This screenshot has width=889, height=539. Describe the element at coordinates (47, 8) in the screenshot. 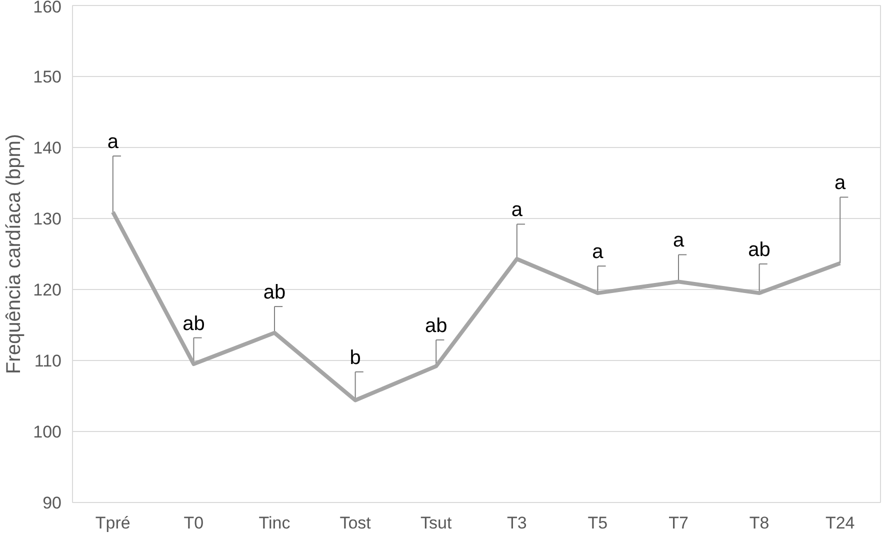

I see `y-tick-label: 160` at that location.